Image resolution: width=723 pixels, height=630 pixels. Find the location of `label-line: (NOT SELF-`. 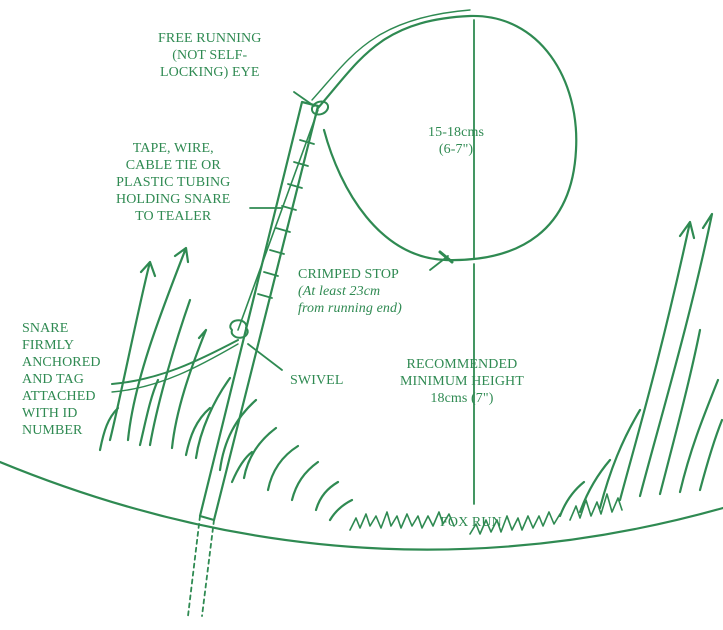

label-line: (NOT SELF- is located at coordinates (209, 55).